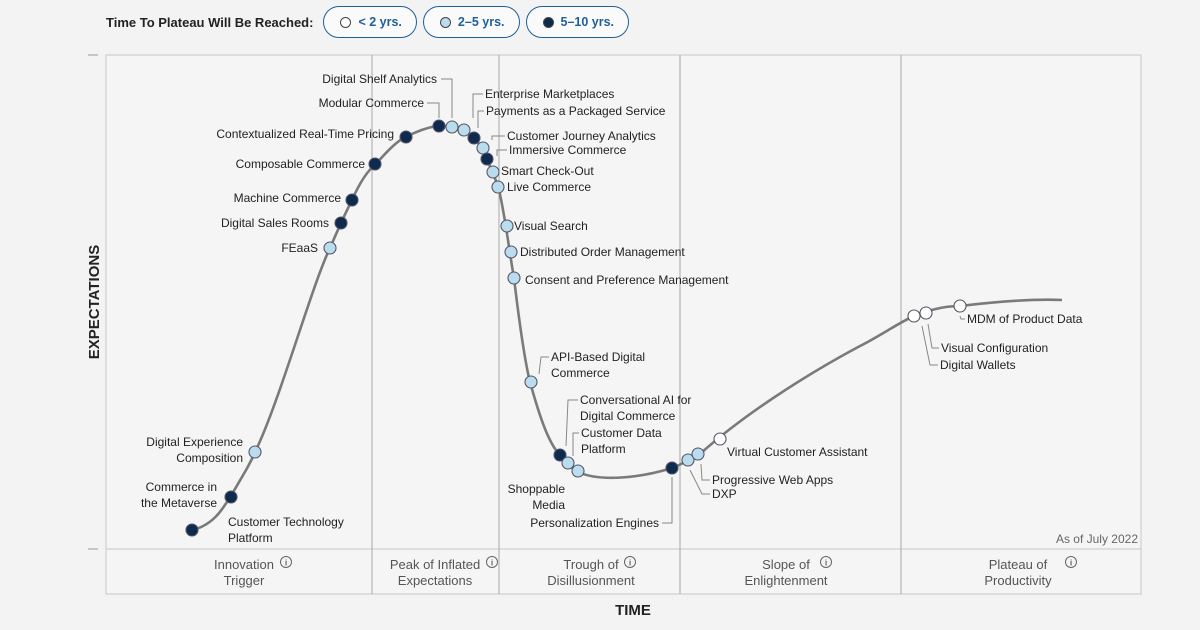  I want to click on point-customer-data-platform, so click(568, 463).